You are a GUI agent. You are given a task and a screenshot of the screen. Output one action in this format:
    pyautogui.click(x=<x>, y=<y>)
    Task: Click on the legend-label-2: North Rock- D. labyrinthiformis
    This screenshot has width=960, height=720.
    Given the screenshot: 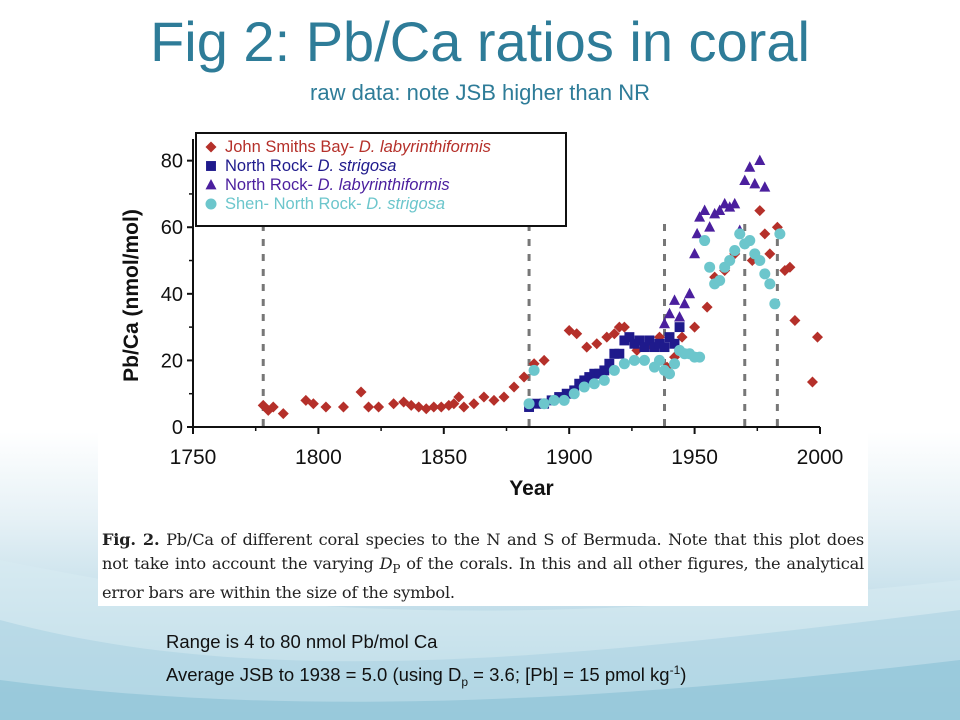 What is the action you would take?
    pyautogui.click(x=337, y=185)
    